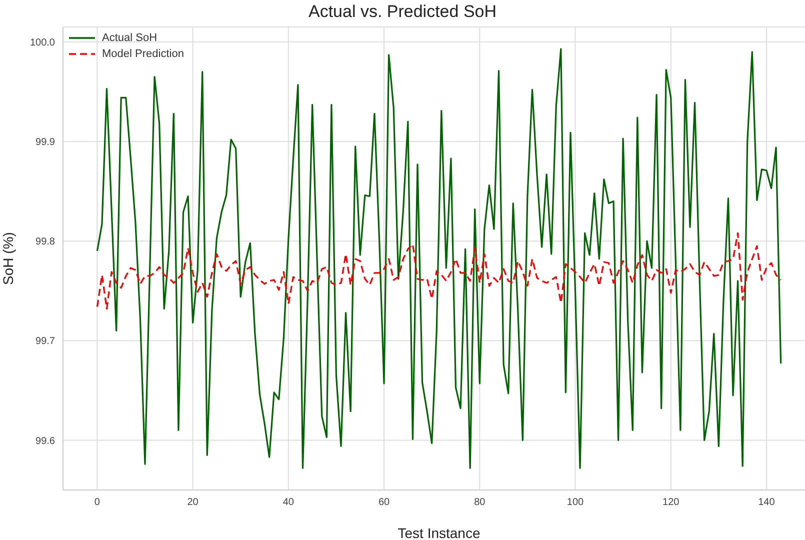  I want to click on x-tick-label: 40, so click(288, 502).